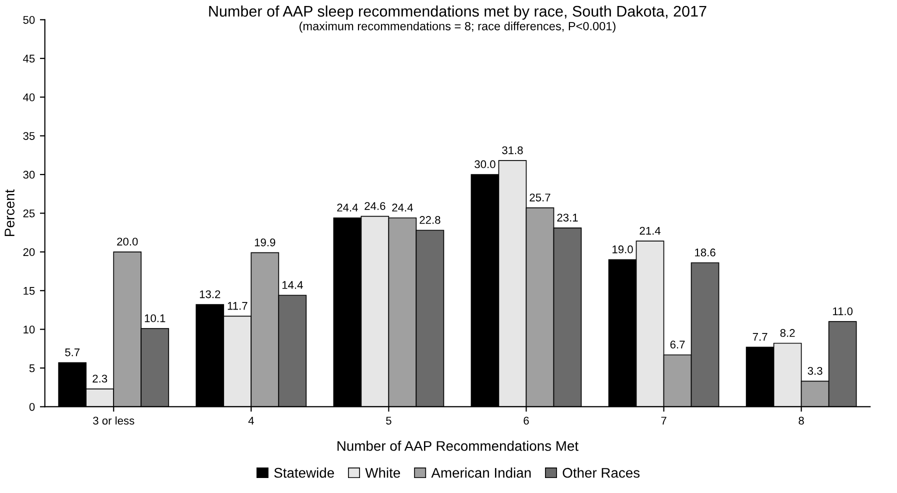  What do you see at coordinates (801, 420) in the screenshot?
I see `x-tick-label: 8` at bounding box center [801, 420].